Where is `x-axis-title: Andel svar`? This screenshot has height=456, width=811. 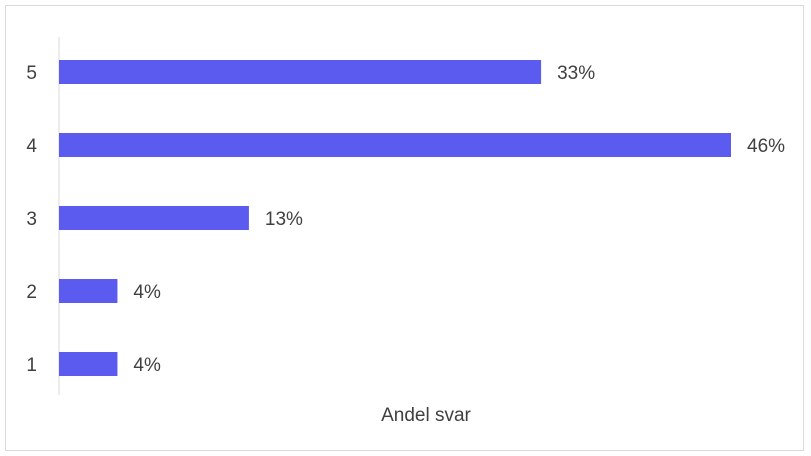
x-axis-title: Andel svar is located at coordinates (426, 415).